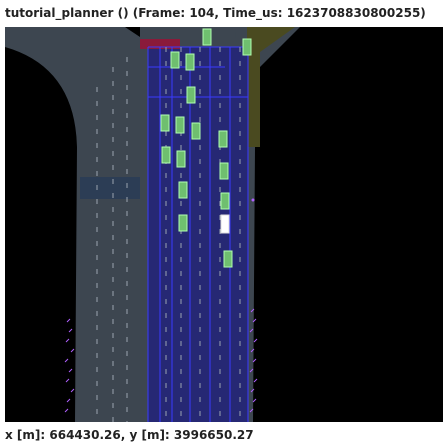 Image resolution: width=447 pixels, height=447 pixels. I want to click on cursor-coordinates: x [m]: 664430.26, y [m]: 3996650.27, so click(129, 435).